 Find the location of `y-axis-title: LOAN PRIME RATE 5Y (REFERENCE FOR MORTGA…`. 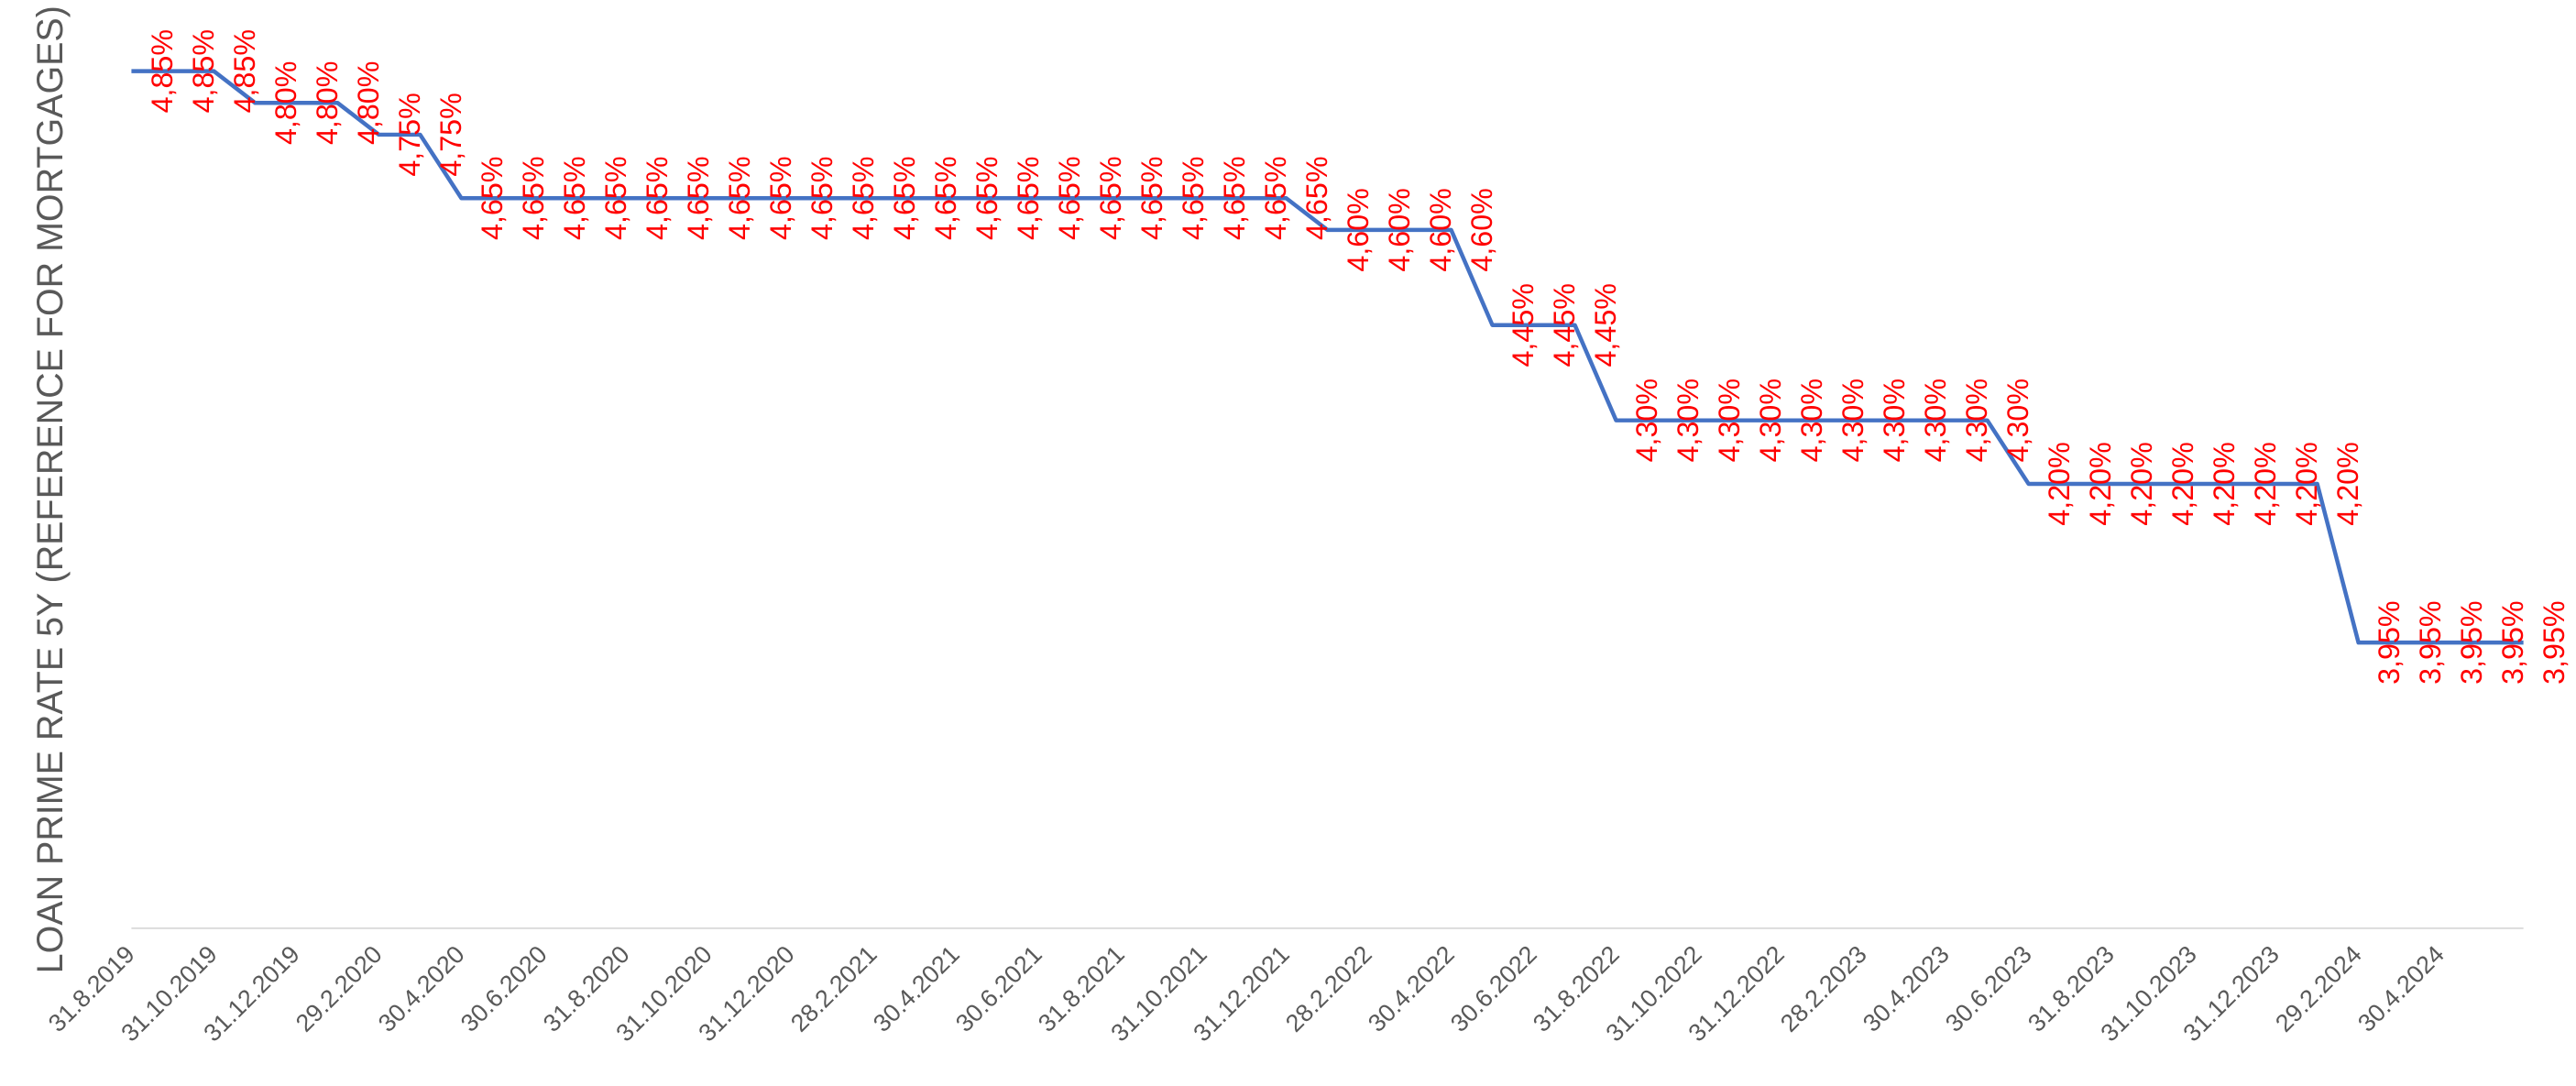

y-axis-title: LOAN PRIME RATE 5Y (REFERENCE FOR MORTGA… is located at coordinates (50, 489).